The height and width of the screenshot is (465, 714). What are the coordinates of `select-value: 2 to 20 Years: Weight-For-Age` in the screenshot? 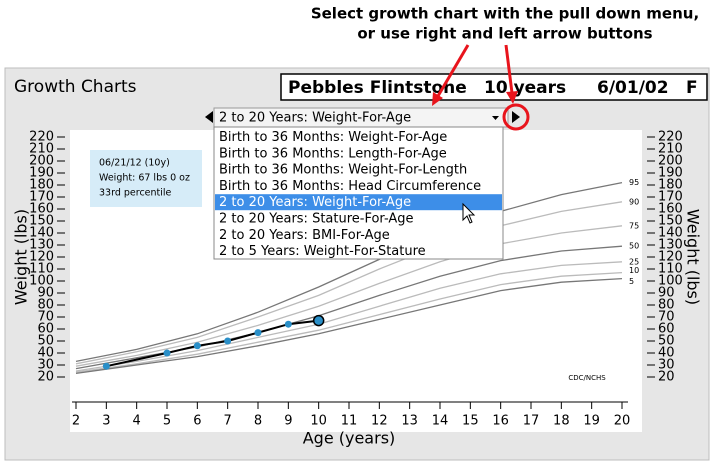 It's located at (315, 118).